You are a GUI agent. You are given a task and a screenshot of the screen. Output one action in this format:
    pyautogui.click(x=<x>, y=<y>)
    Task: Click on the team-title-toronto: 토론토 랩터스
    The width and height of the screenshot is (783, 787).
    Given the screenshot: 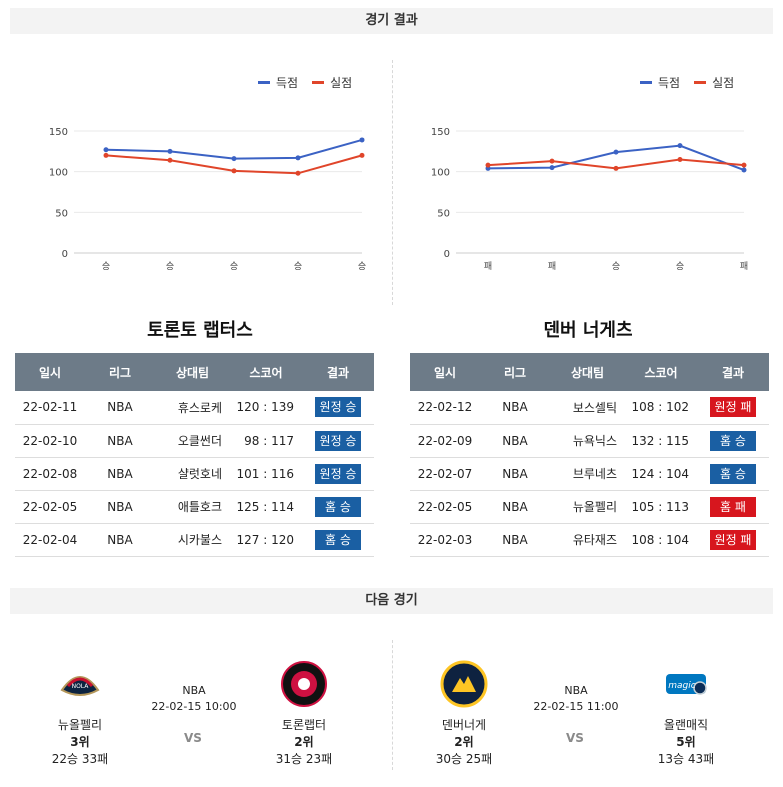 What is the action you would take?
    pyautogui.click(x=200, y=330)
    